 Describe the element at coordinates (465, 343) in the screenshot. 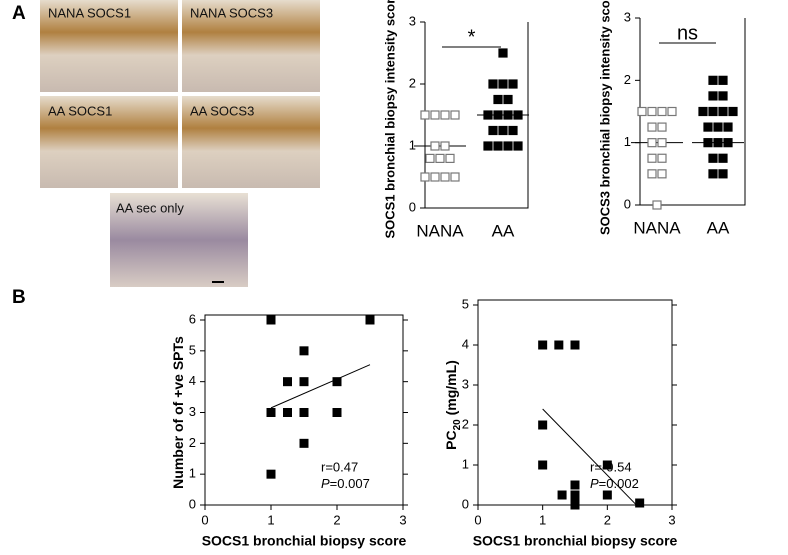

I see `y-tick-label: 4` at that location.